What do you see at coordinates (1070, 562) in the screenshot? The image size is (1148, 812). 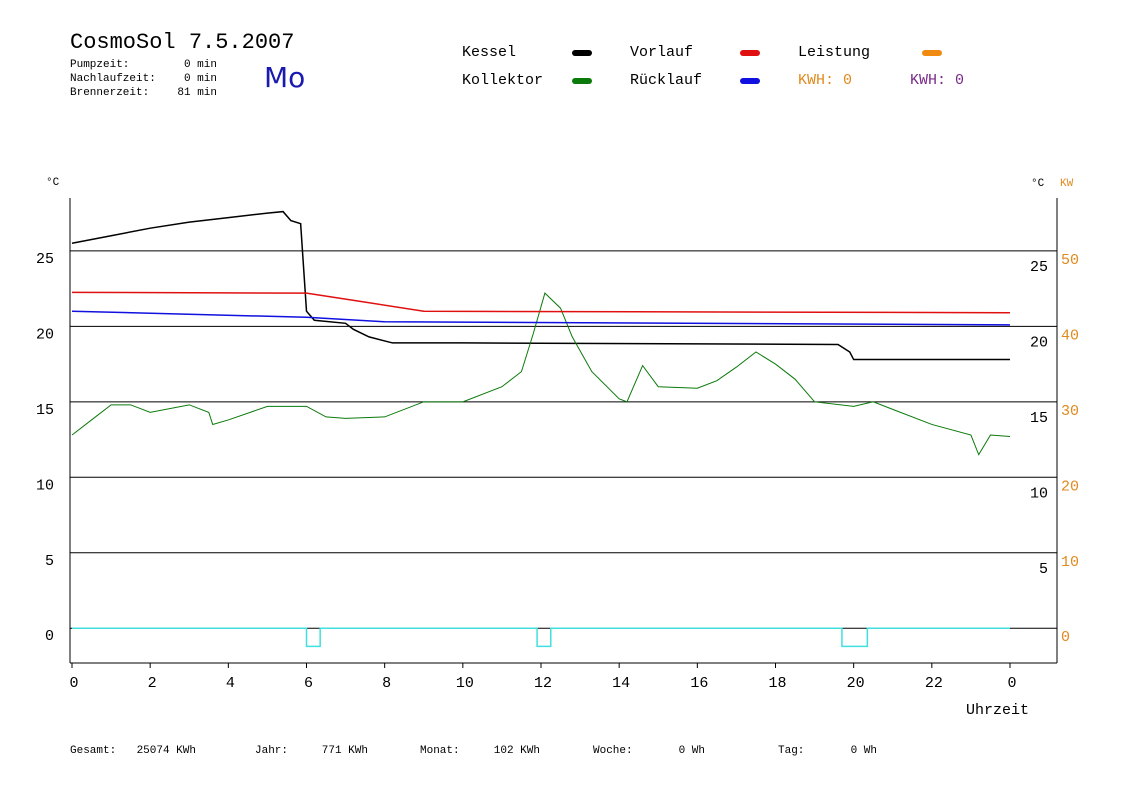 I see `y2-tick-label: 10` at bounding box center [1070, 562].